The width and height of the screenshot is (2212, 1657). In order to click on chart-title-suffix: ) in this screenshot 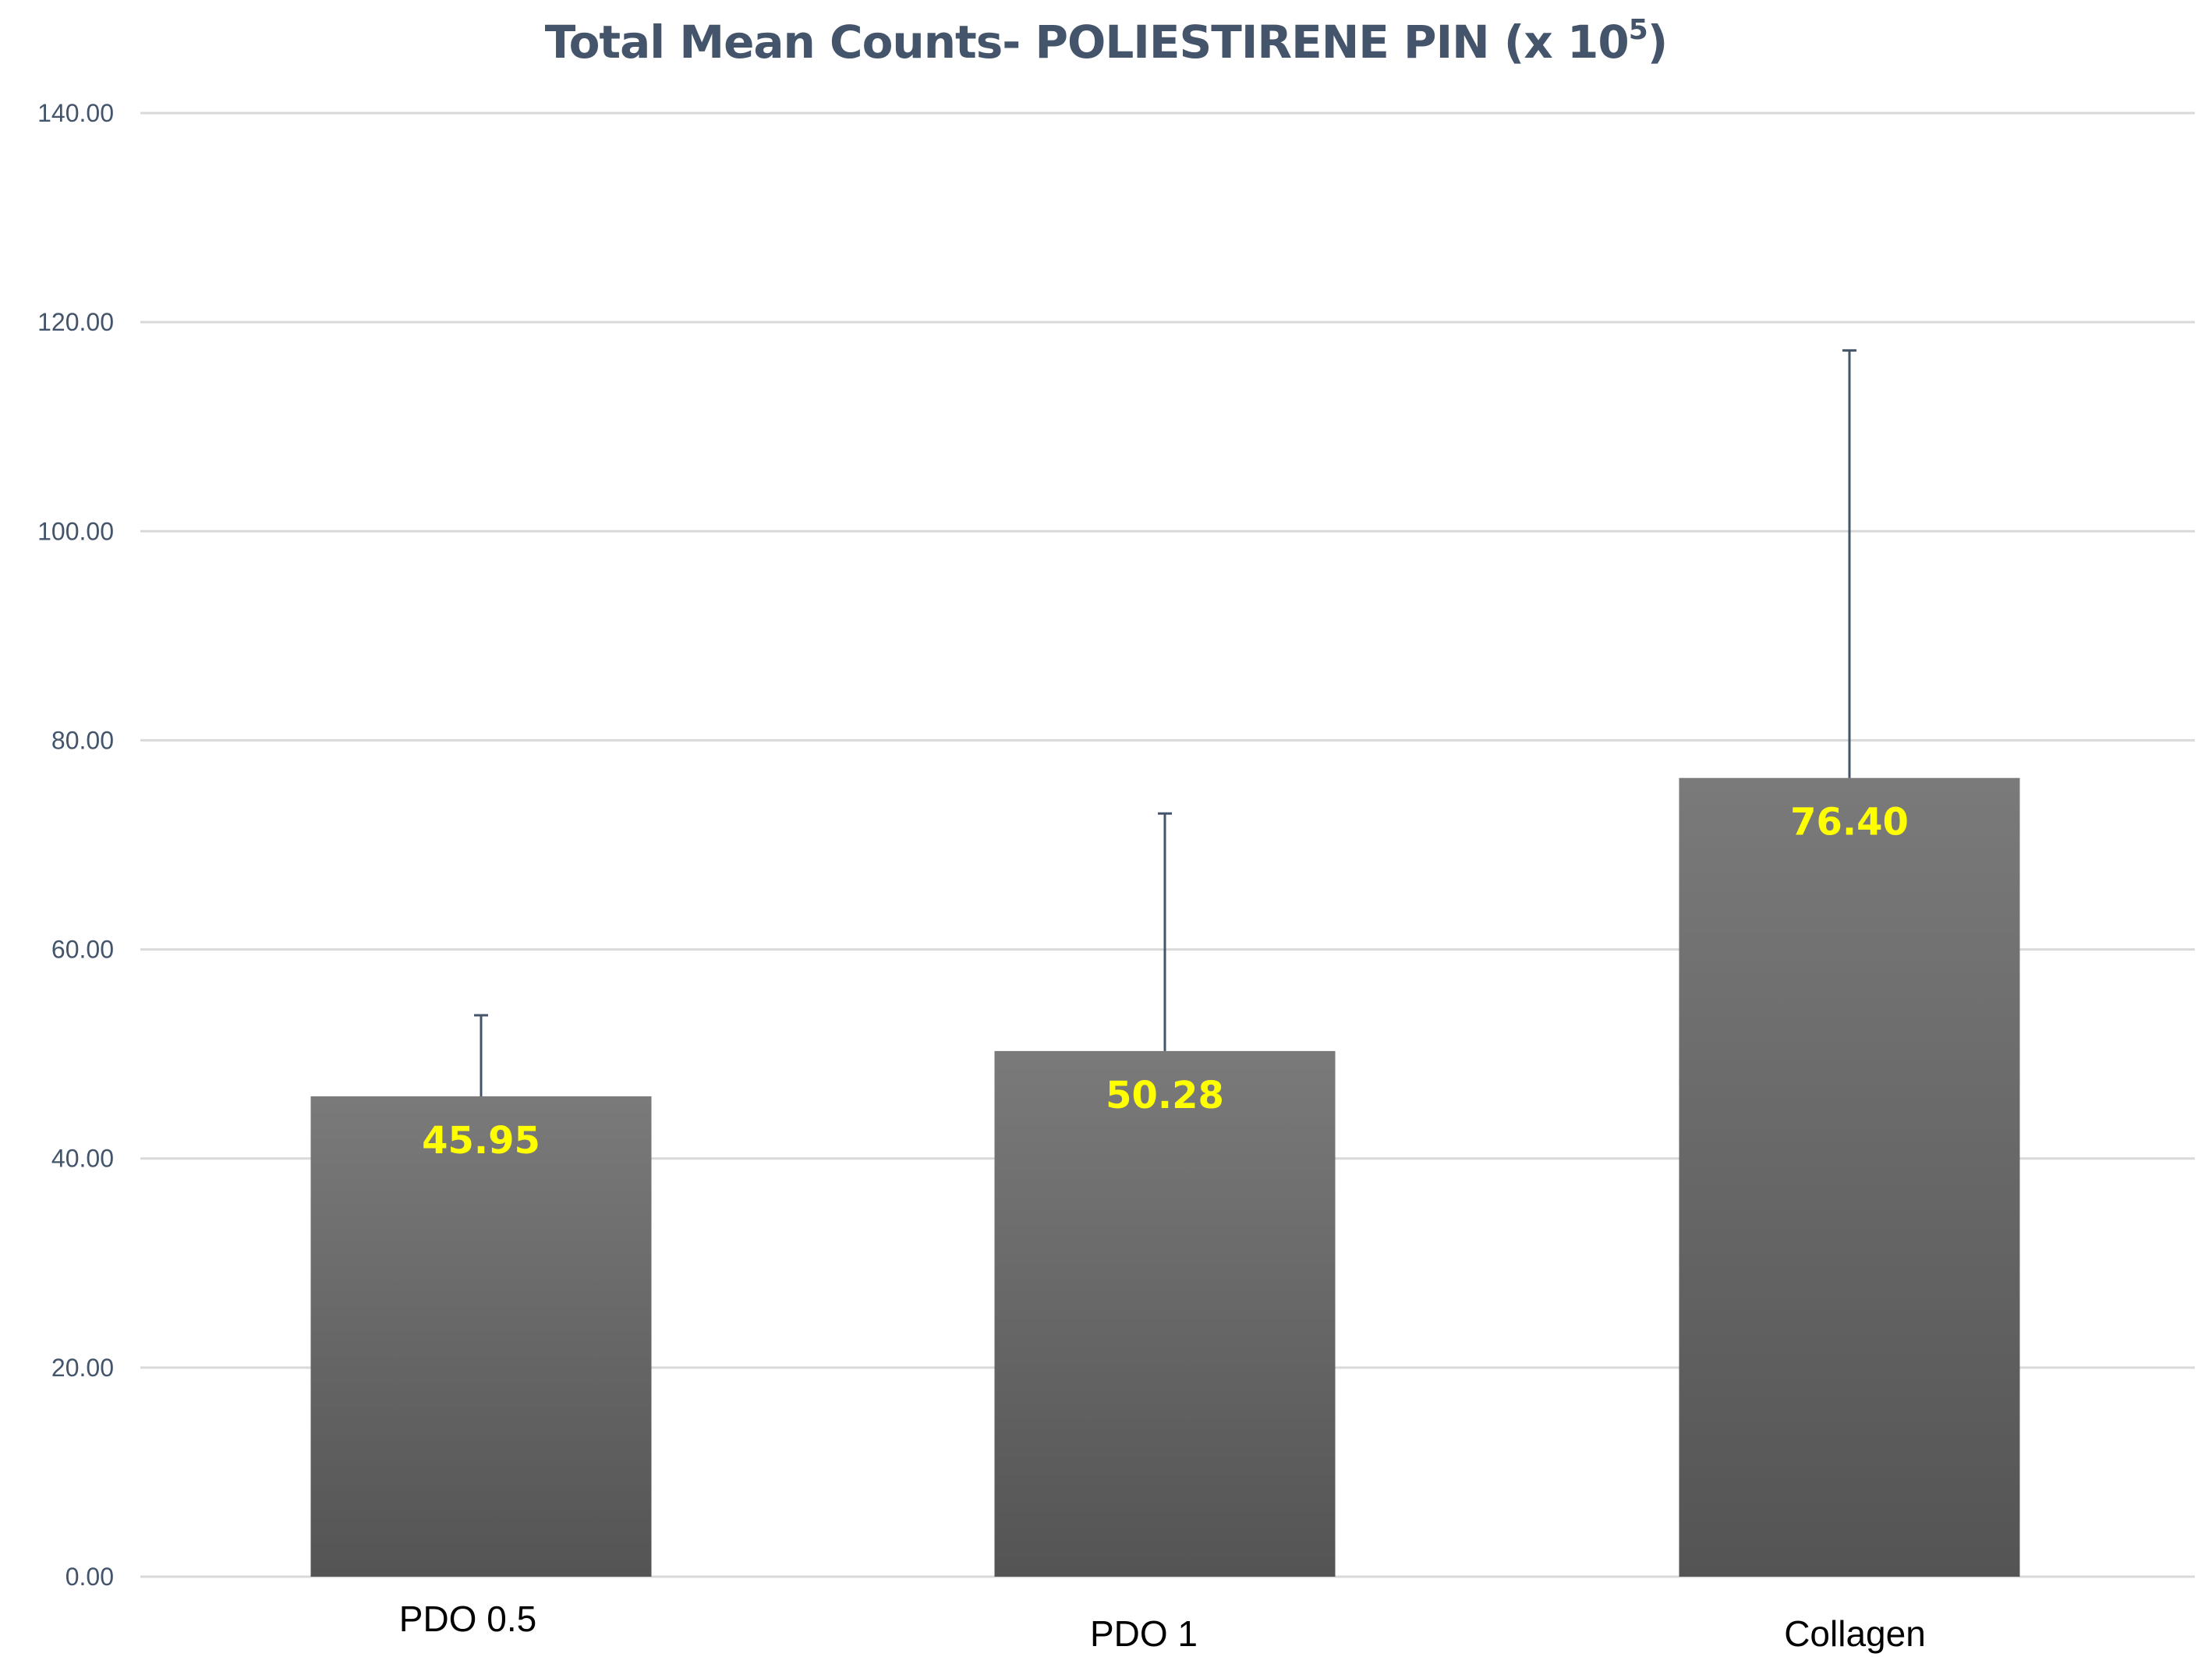, I will do `click(1658, 42)`.